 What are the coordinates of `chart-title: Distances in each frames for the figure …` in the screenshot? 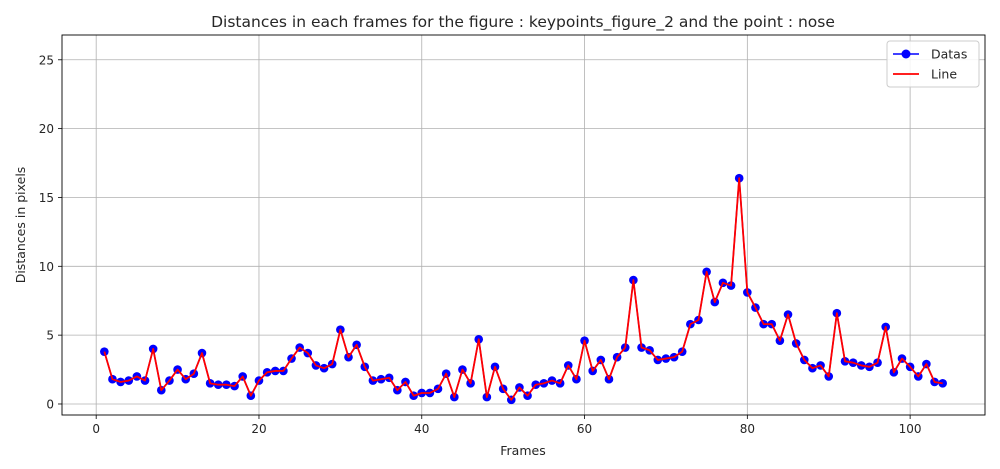 It's located at (523, 22).